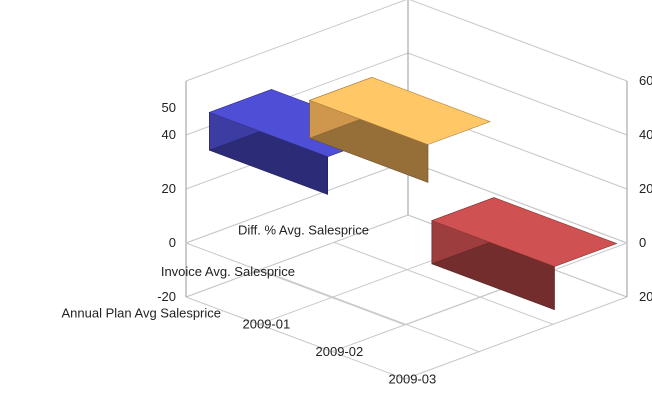  Describe the element at coordinates (172, 242) in the screenshot. I see `left-axis-tick-label: 0` at that location.